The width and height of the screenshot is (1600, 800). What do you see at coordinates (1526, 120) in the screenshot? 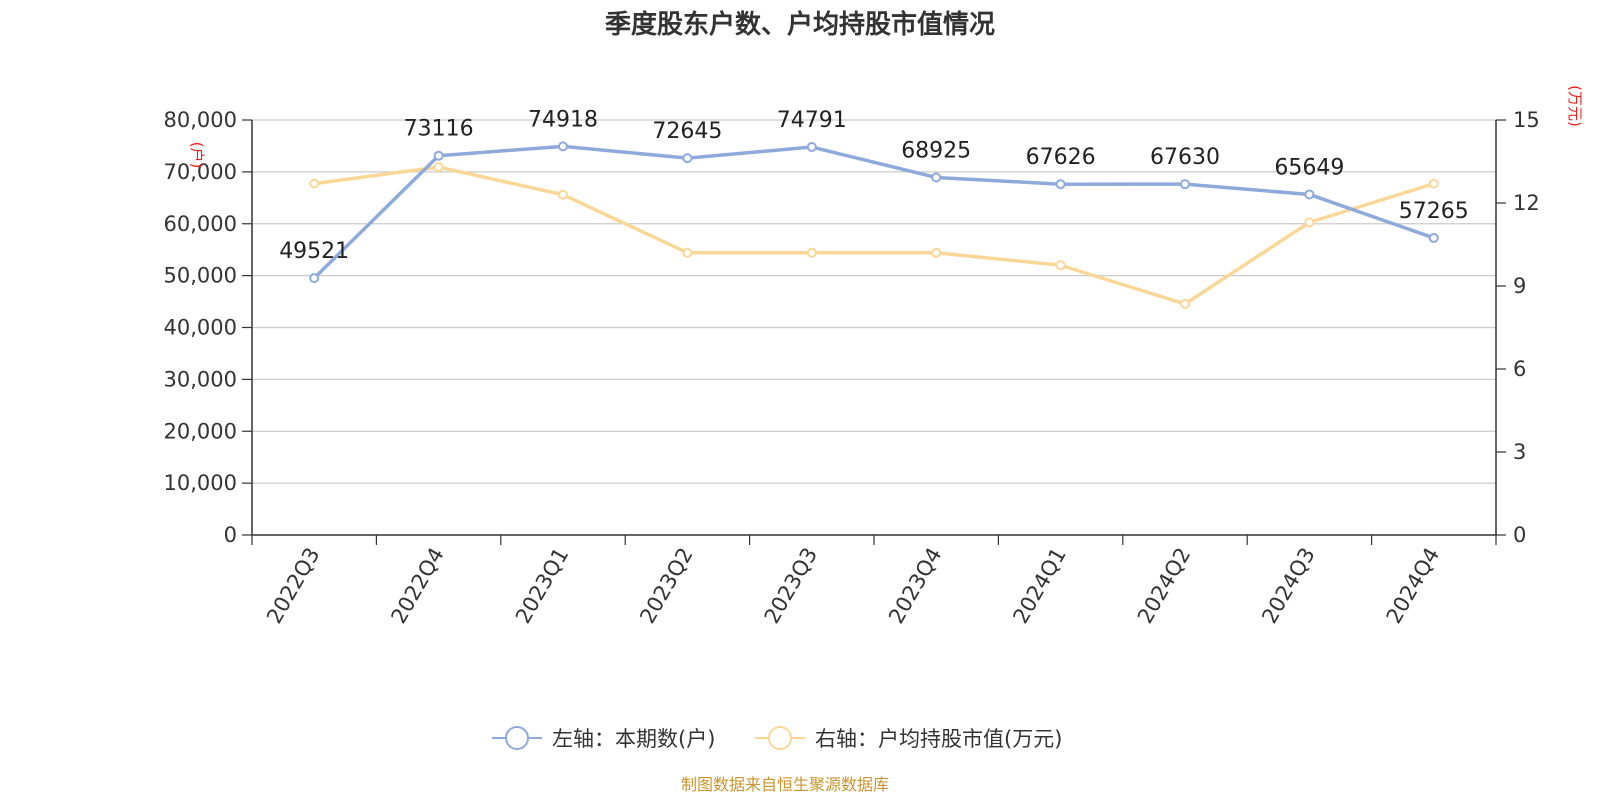
I see `right-tick-label: 15` at bounding box center [1526, 120].